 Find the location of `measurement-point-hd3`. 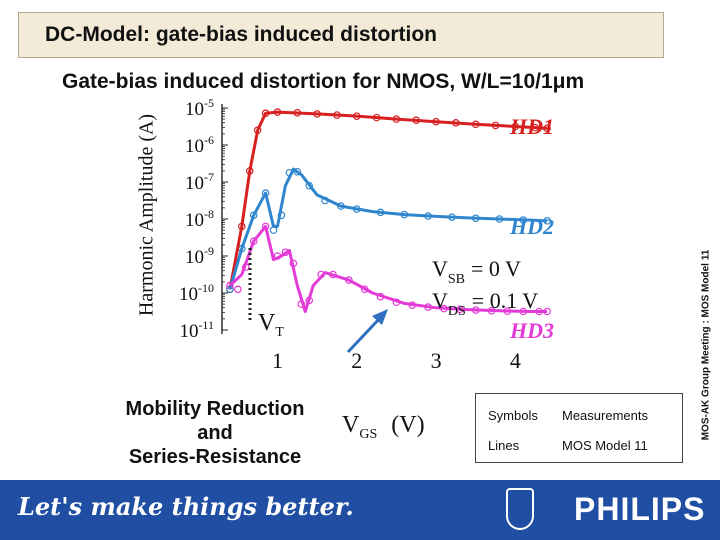

measurement-point-hd3 is located at coordinates (238, 289).